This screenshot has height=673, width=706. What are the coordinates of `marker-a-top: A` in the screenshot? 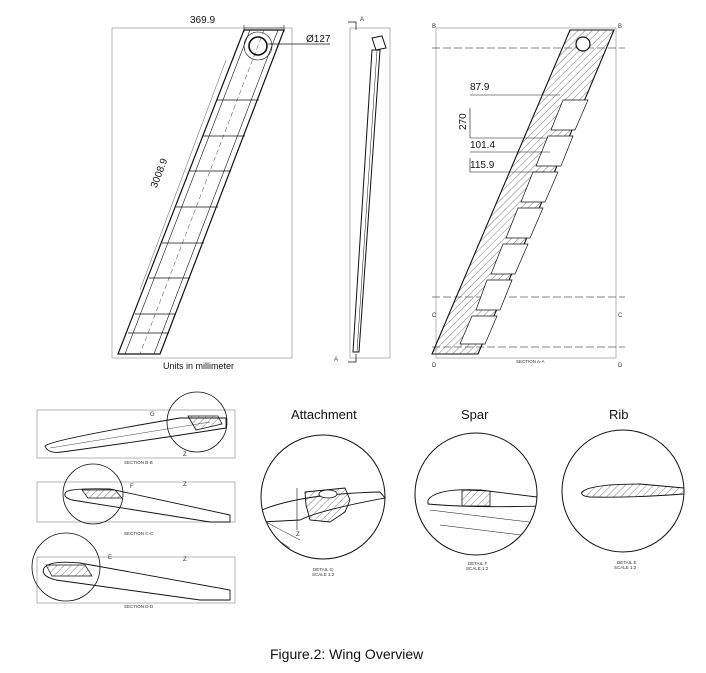 It's located at (362, 20).